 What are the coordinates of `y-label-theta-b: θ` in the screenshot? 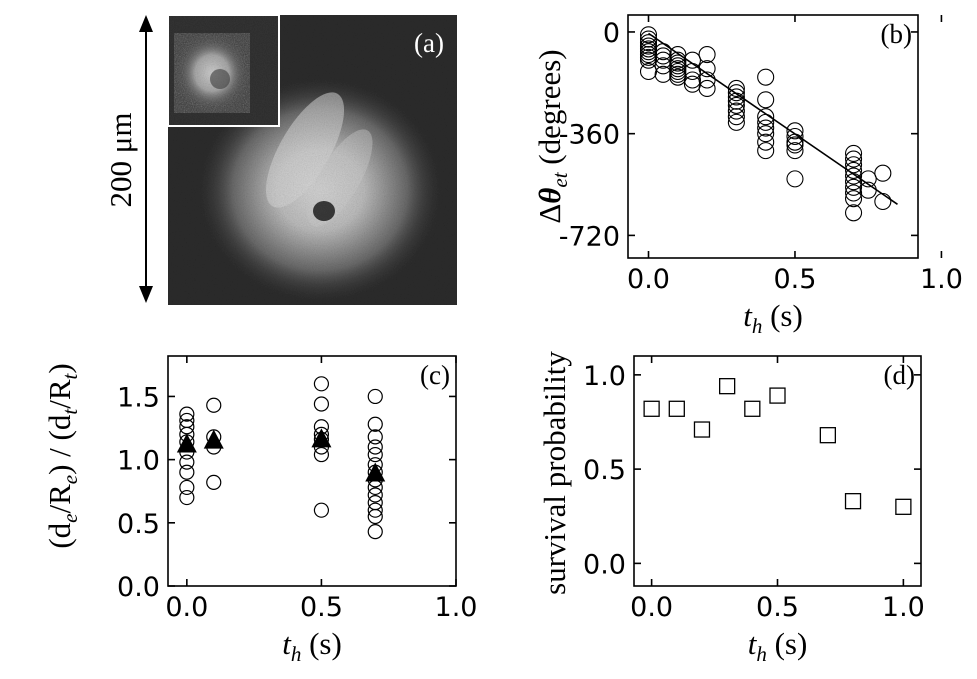 It's located at (549, 196).